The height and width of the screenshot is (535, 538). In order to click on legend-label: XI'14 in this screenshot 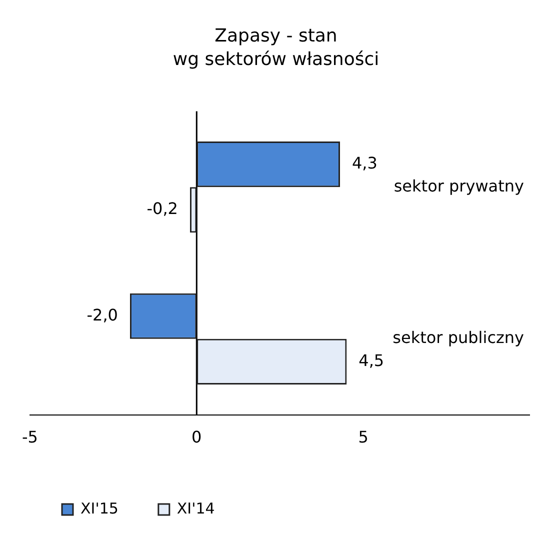, I will do `click(195, 508)`.